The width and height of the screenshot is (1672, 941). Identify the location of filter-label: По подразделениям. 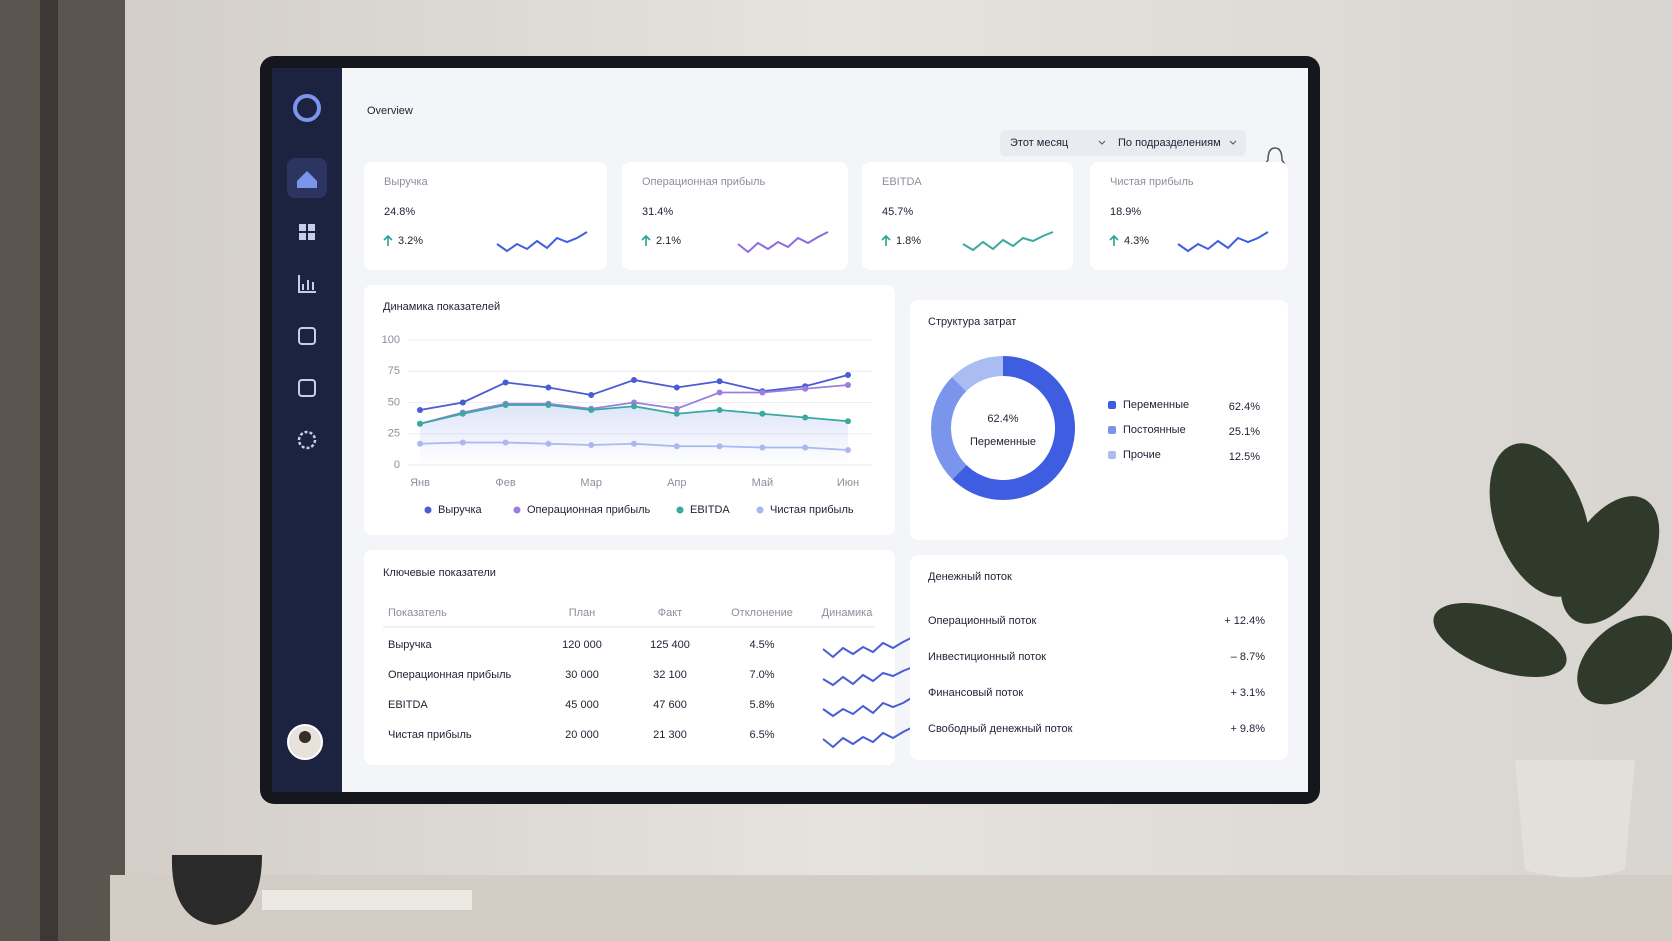
(1169, 143).